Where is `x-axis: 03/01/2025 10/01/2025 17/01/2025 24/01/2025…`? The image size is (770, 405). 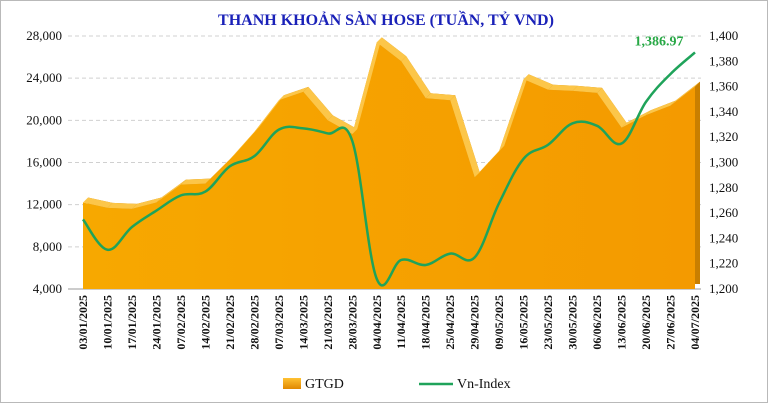
x-axis: 03/01/2025 10/01/2025 17/01/2025 24/01/2025… is located at coordinates (389, 322).